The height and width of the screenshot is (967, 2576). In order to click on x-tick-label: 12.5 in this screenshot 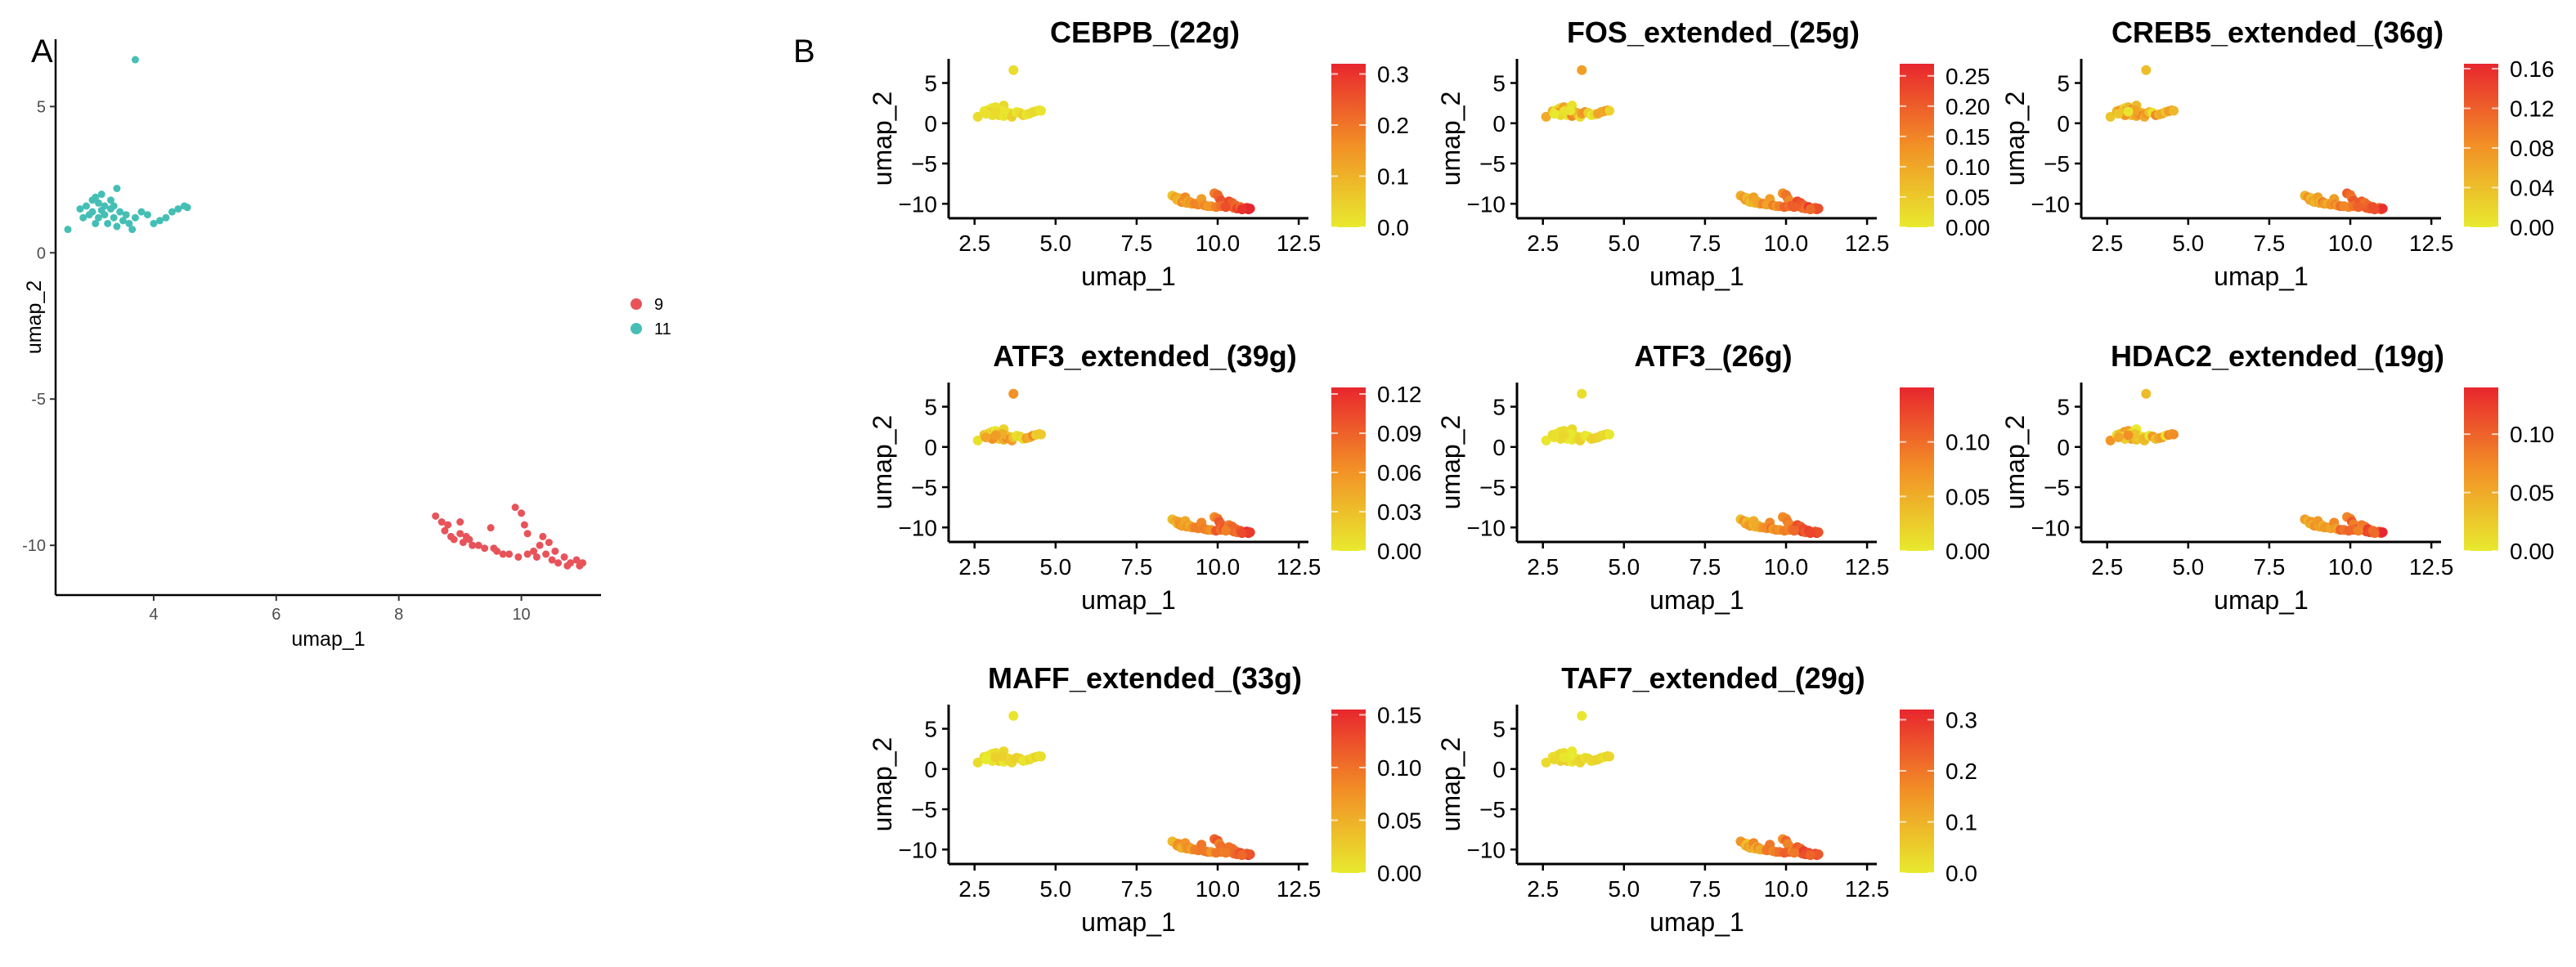, I will do `click(1299, 244)`.